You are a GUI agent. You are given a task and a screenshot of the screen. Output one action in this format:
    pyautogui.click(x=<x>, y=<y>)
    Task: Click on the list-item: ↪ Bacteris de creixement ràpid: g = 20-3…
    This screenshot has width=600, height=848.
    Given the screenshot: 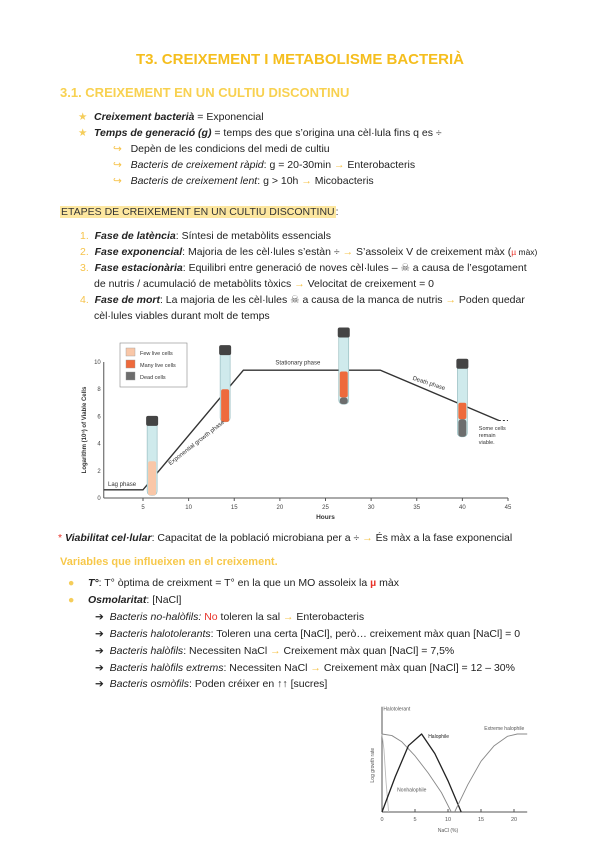 What is the action you would take?
    pyautogui.click(x=264, y=165)
    